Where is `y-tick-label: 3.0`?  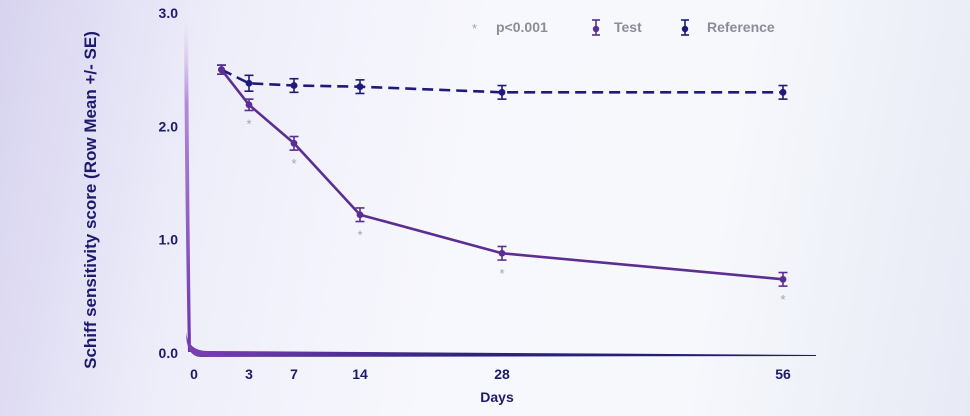
y-tick-label: 3.0 is located at coordinates (169, 13).